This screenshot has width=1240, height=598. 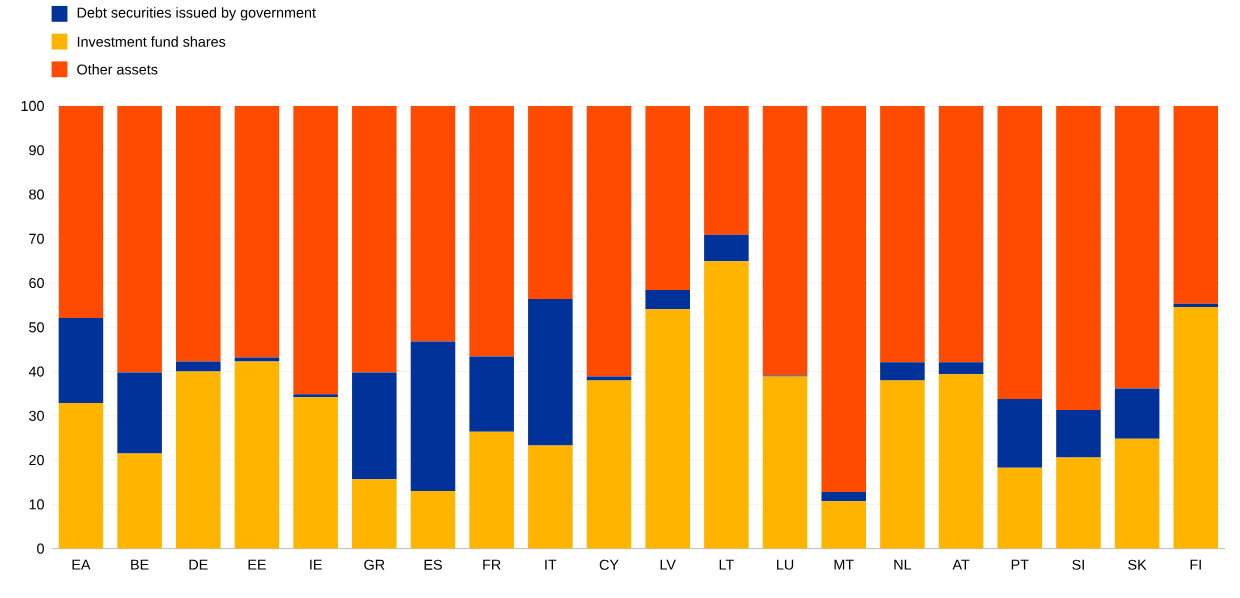 What do you see at coordinates (36, 460) in the screenshot?
I see `y-tick-label: 20` at bounding box center [36, 460].